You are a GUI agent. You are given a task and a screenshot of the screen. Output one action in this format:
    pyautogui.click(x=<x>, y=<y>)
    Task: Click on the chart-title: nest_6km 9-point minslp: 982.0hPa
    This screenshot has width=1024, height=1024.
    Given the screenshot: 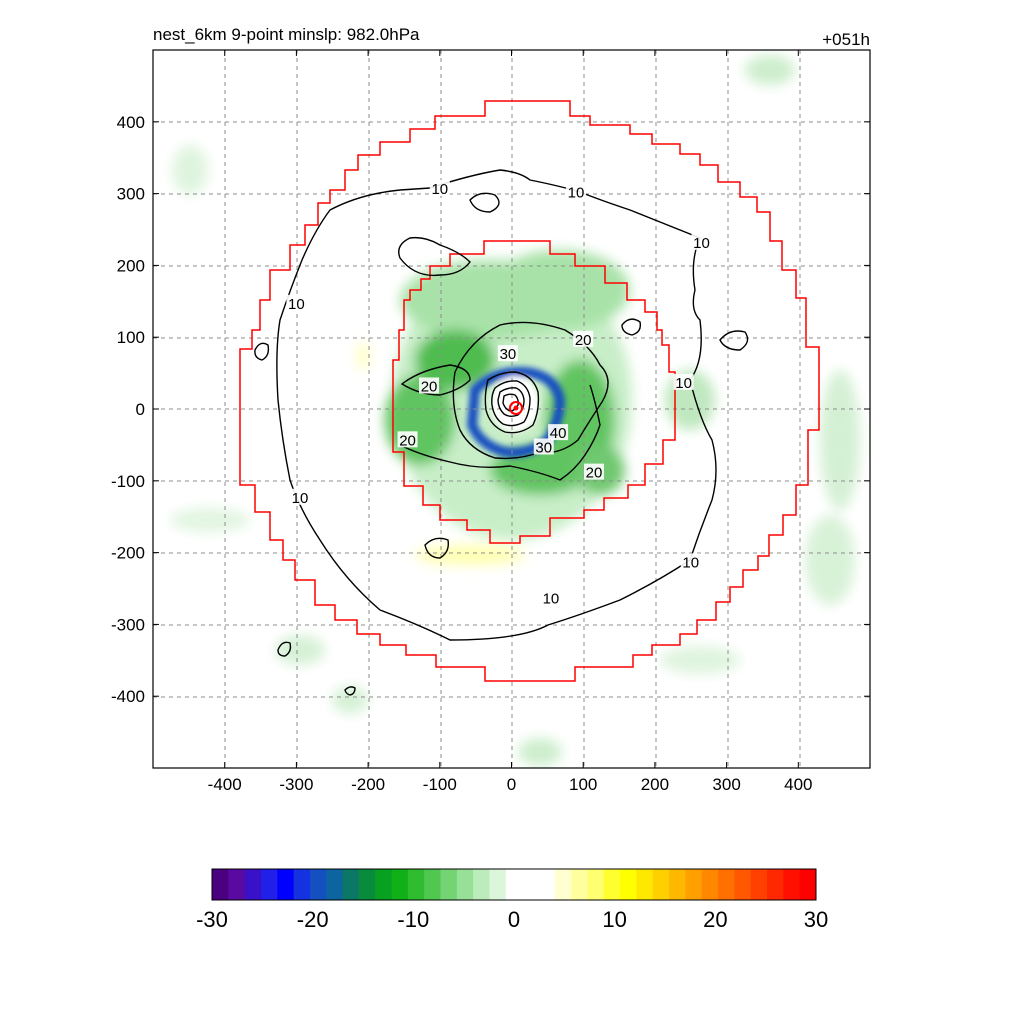 What is the action you would take?
    pyautogui.click(x=286, y=34)
    